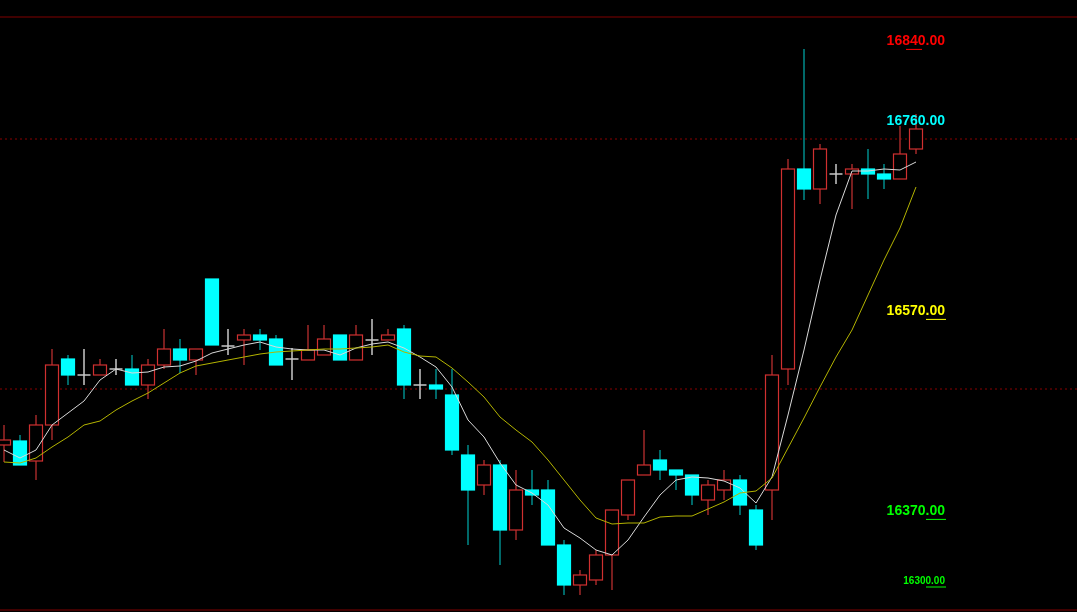 This screenshot has width=1077, height=612. Describe the element at coordinates (916, 119) in the screenshot. I see `y-tick-label: 16760.00` at that location.